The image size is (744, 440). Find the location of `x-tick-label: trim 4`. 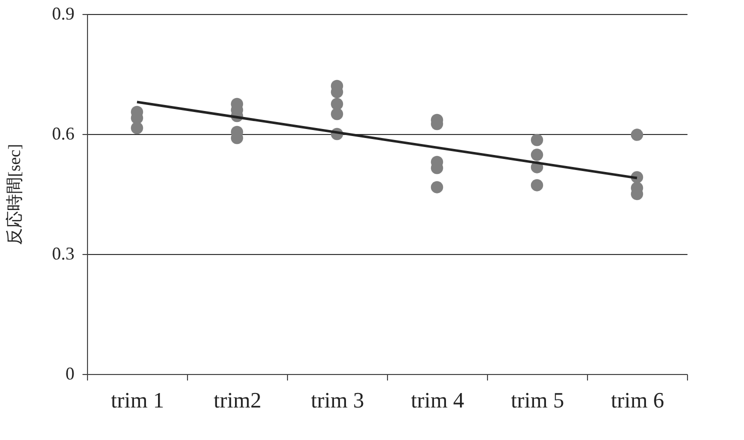

x-tick-label: trim 4 is located at coordinates (437, 400).